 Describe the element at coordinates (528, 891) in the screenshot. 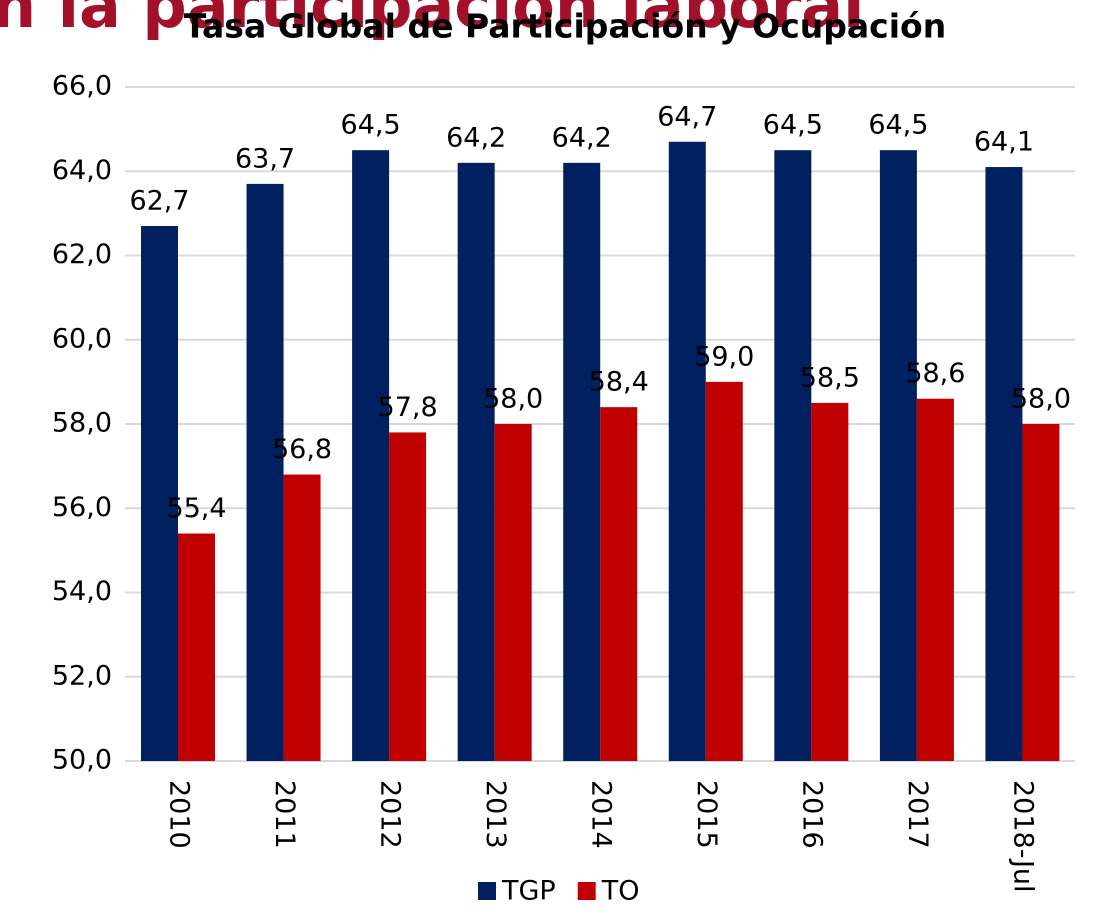

I see `legend-label: TGP` at that location.